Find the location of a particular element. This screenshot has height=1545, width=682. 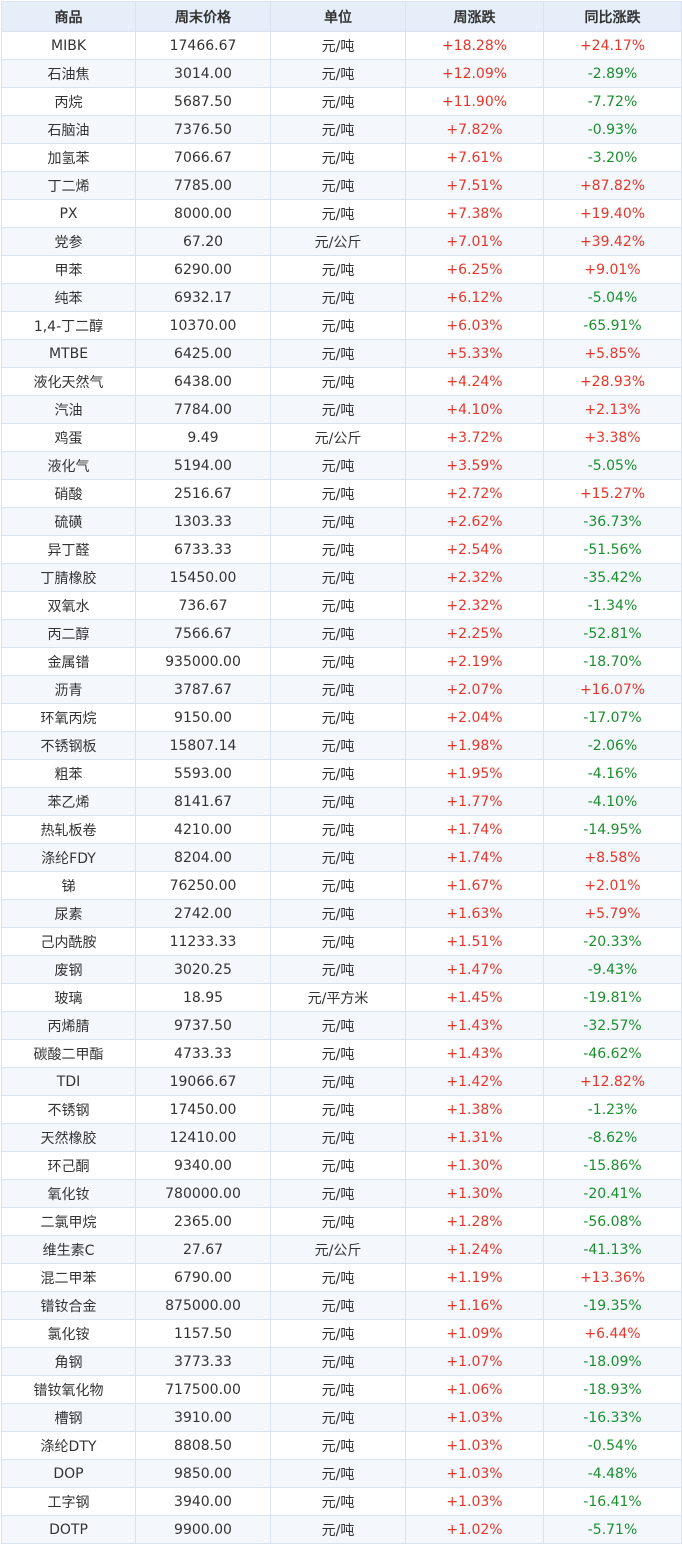

yoy-change-cell: +2.01% is located at coordinates (612, 885).